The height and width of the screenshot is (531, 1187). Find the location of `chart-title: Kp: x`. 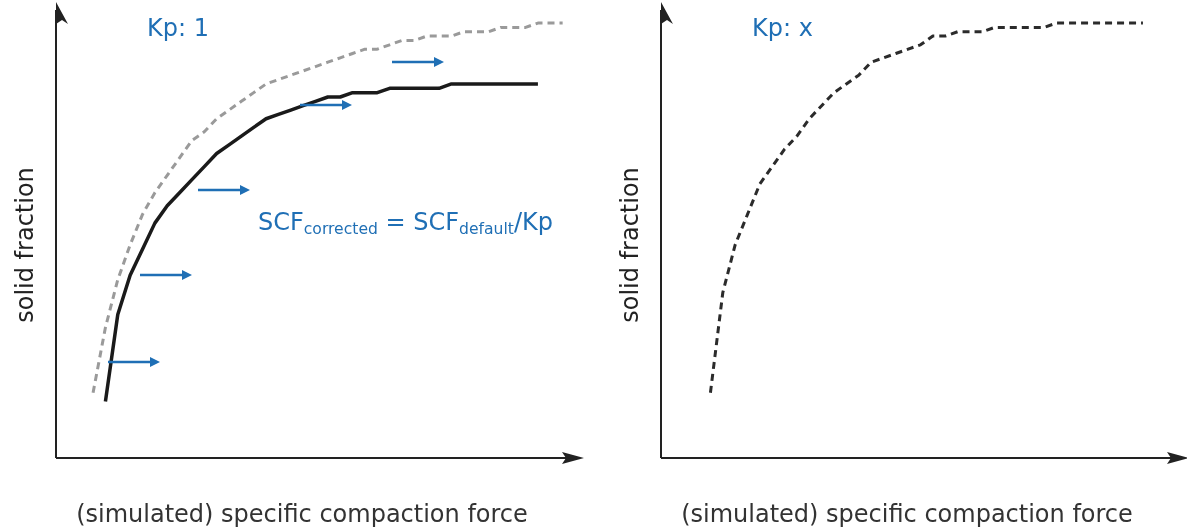

chart-title: Kp: x is located at coordinates (782, 28).